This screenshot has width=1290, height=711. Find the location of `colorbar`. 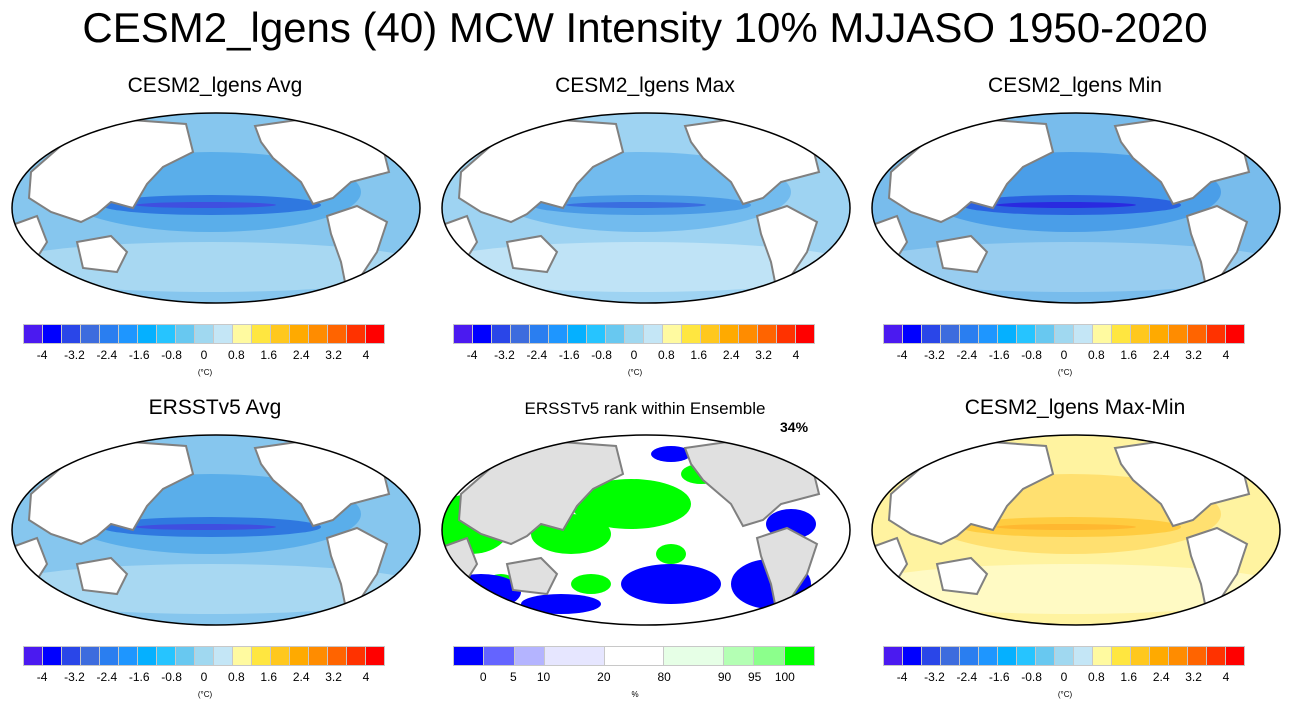

colorbar is located at coordinates (1064, 656).